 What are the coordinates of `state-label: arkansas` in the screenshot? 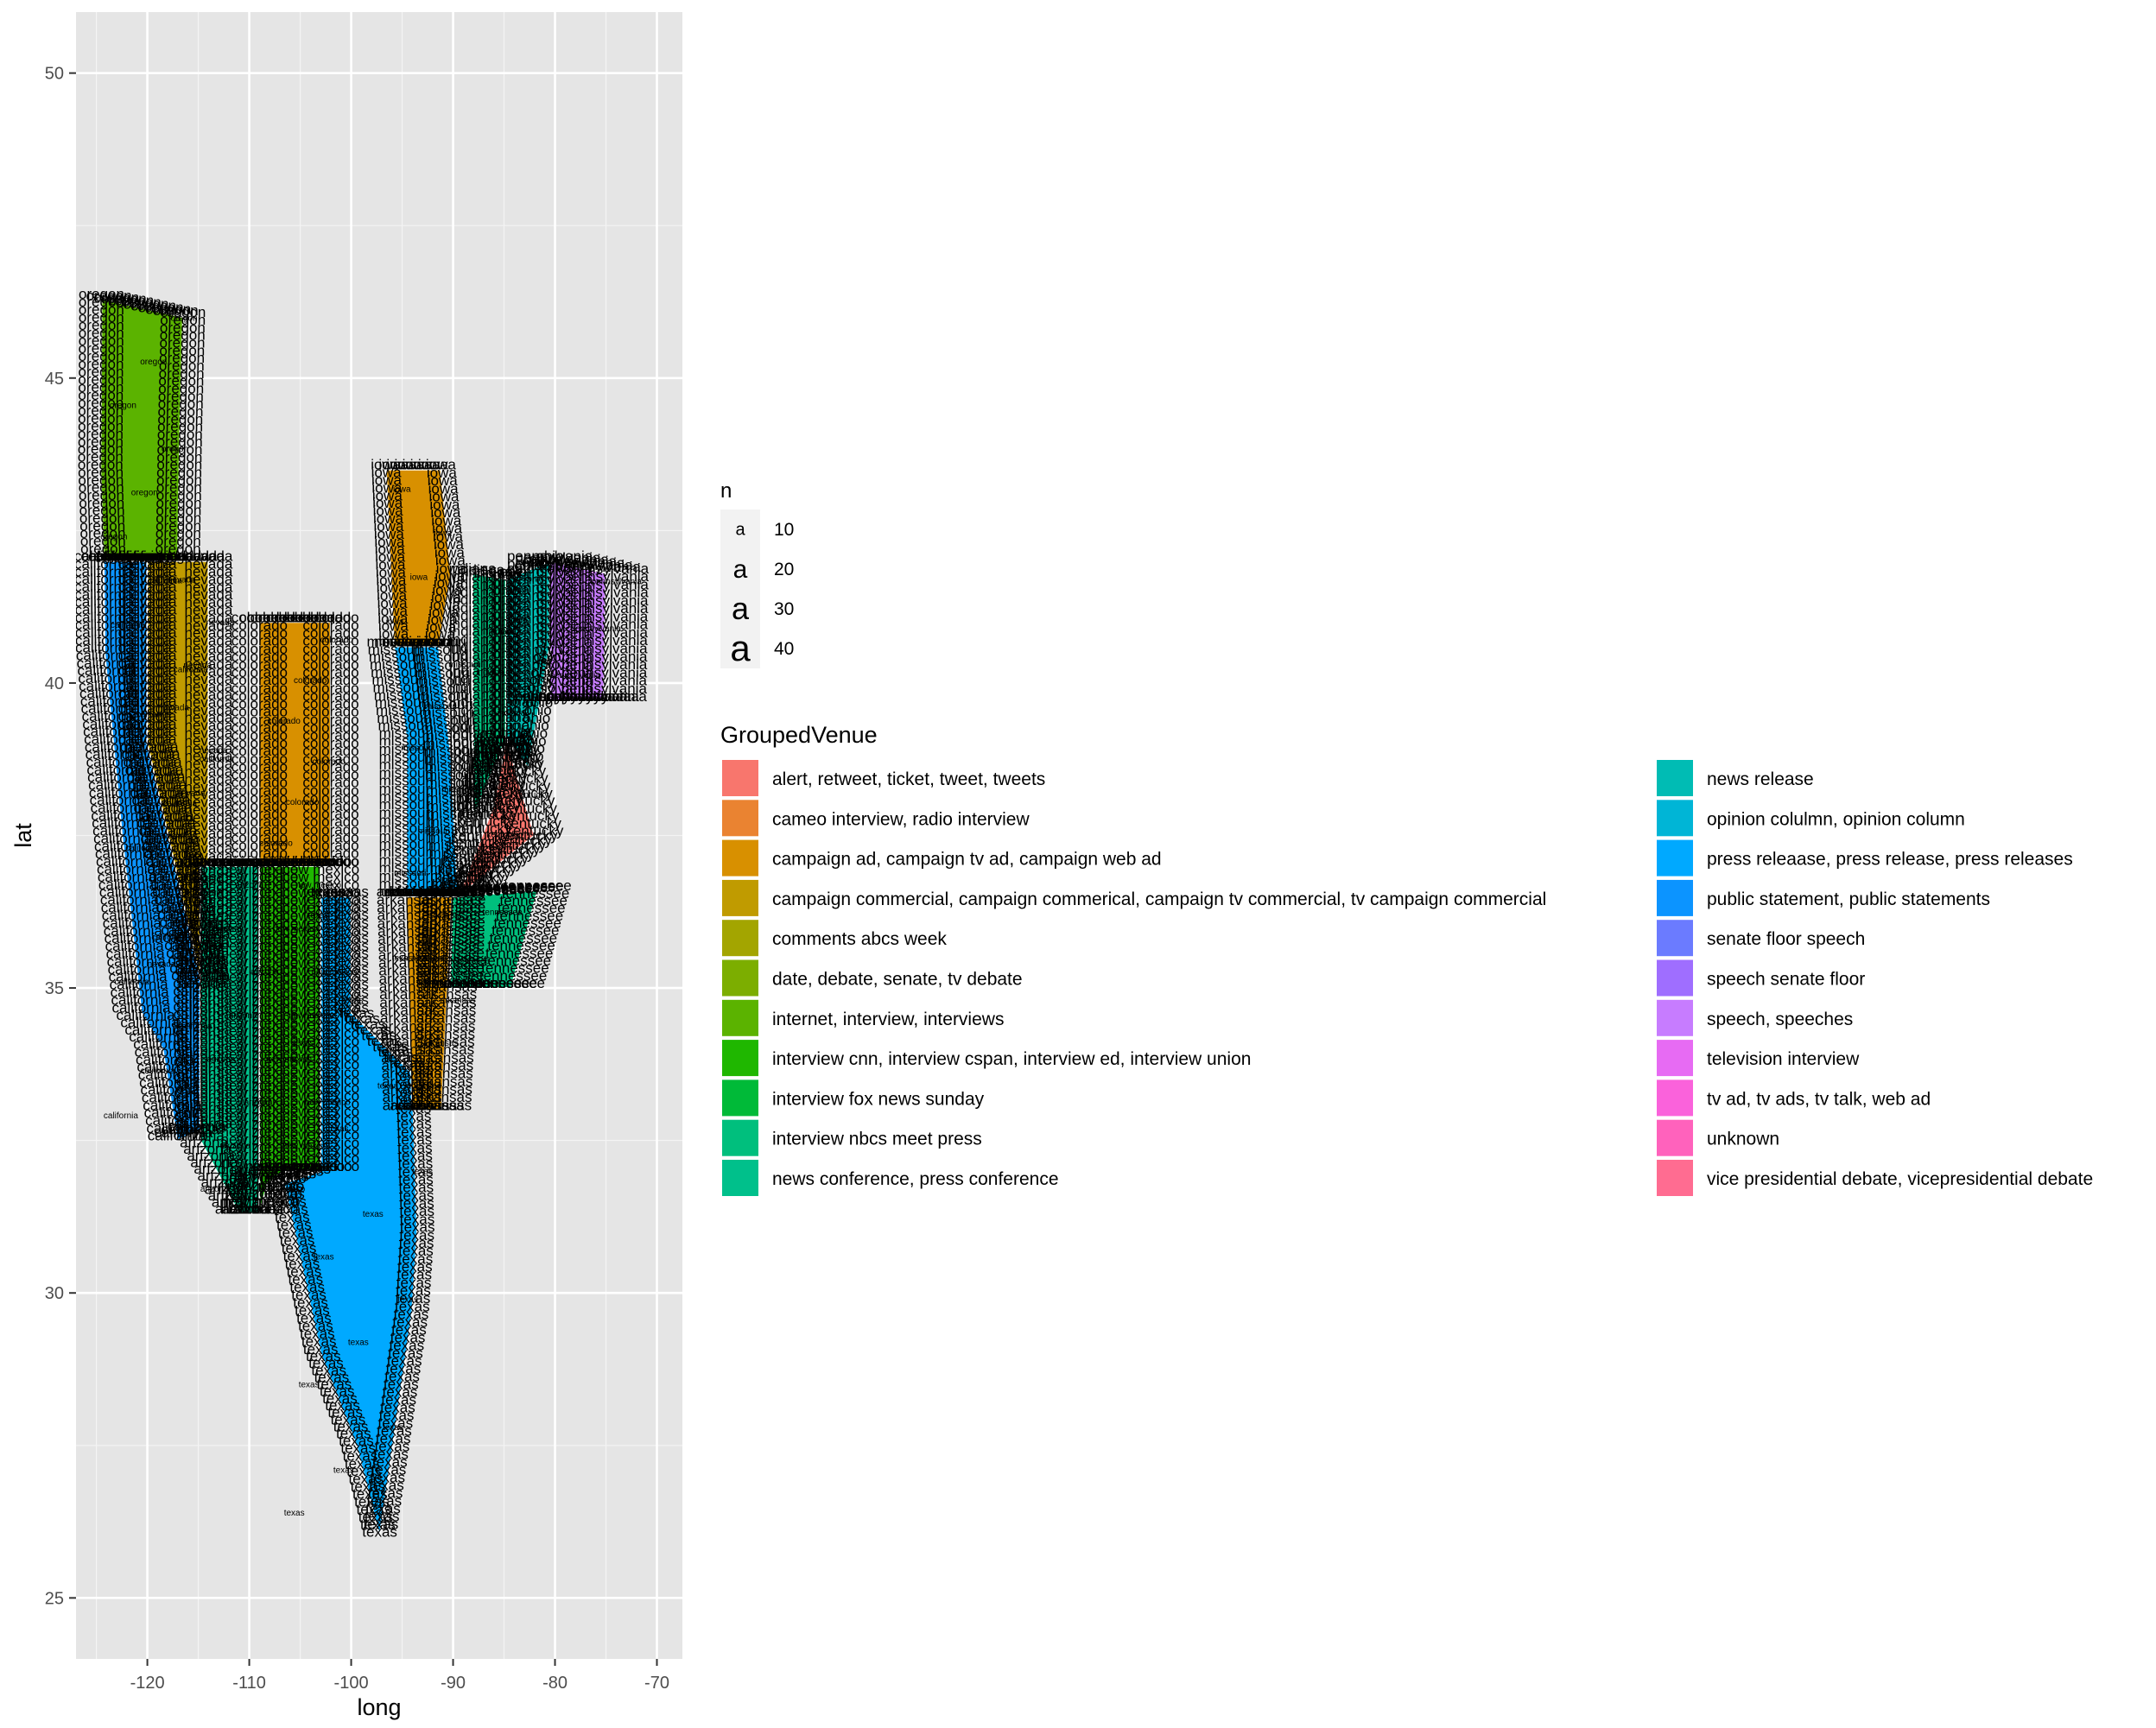 It's located at (423, 1087).